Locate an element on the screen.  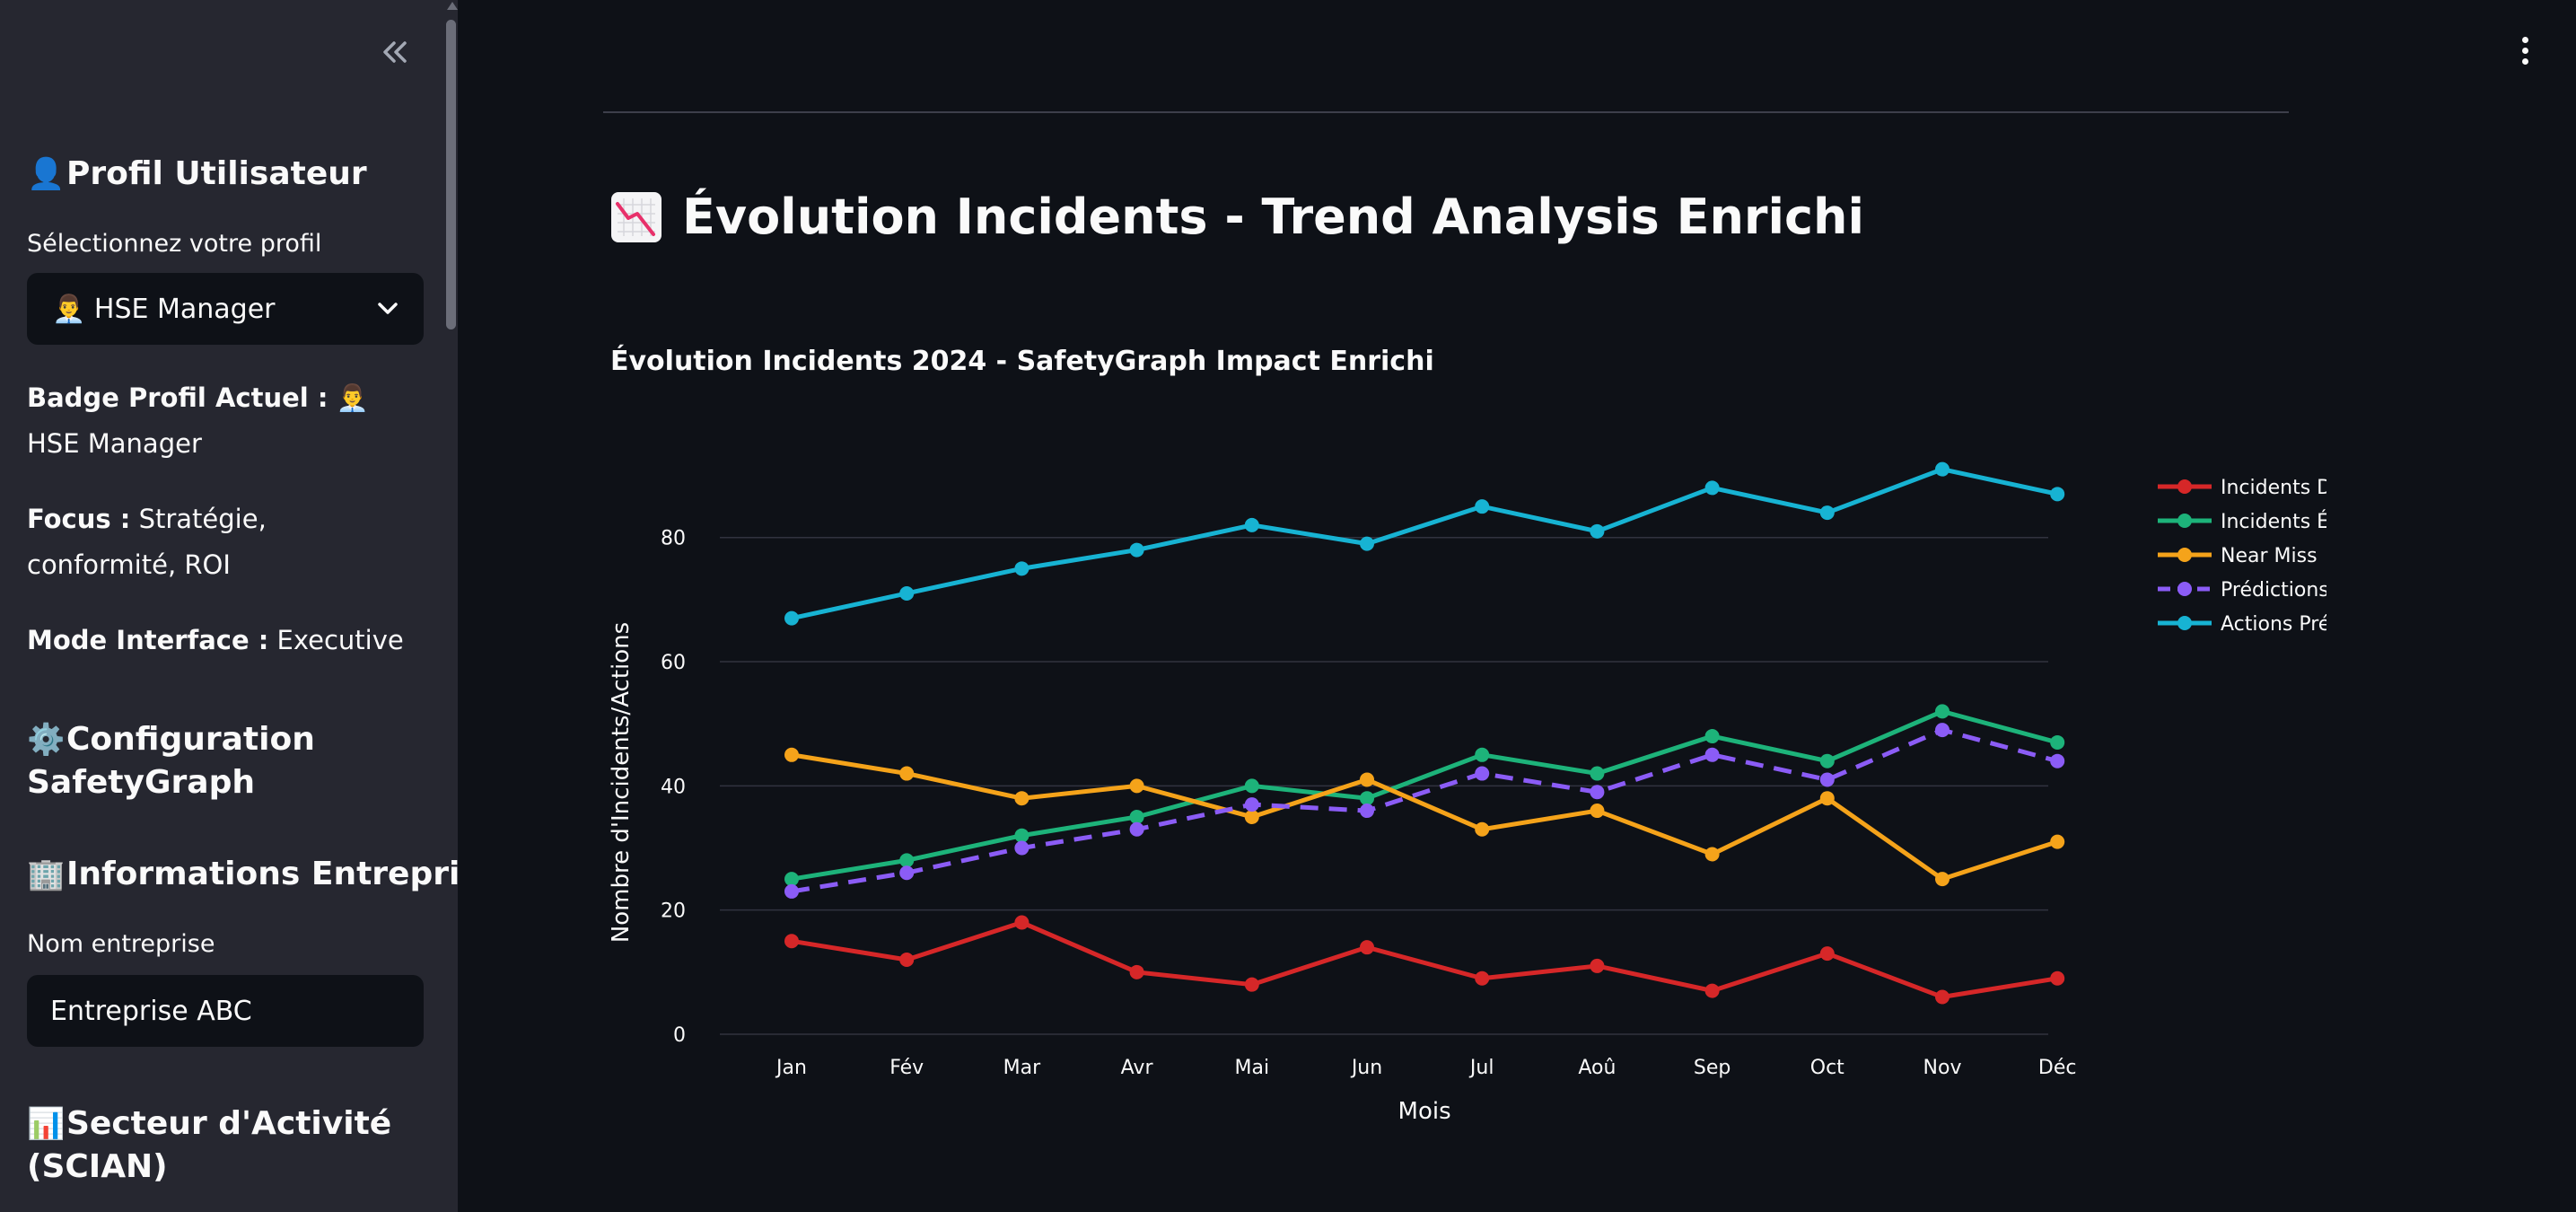
sidebar-scroll-thumb is located at coordinates (451, 174).